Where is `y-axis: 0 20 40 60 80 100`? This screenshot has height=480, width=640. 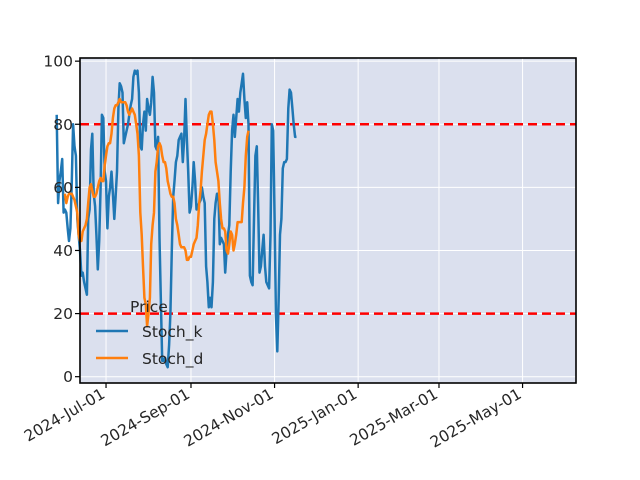 y-axis: 0 20 40 60 80 100 is located at coordinates (61, 219).